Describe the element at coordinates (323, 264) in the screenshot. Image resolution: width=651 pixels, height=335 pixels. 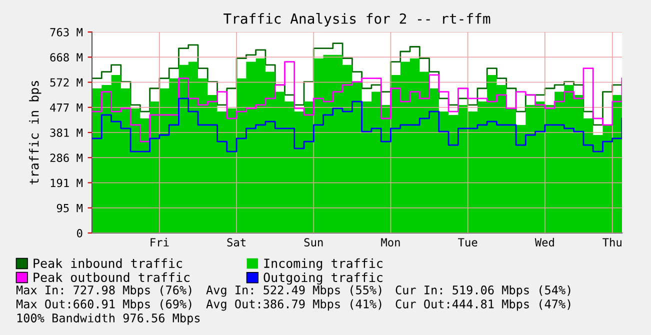
I see `legend-label: Incoming traffic` at that location.